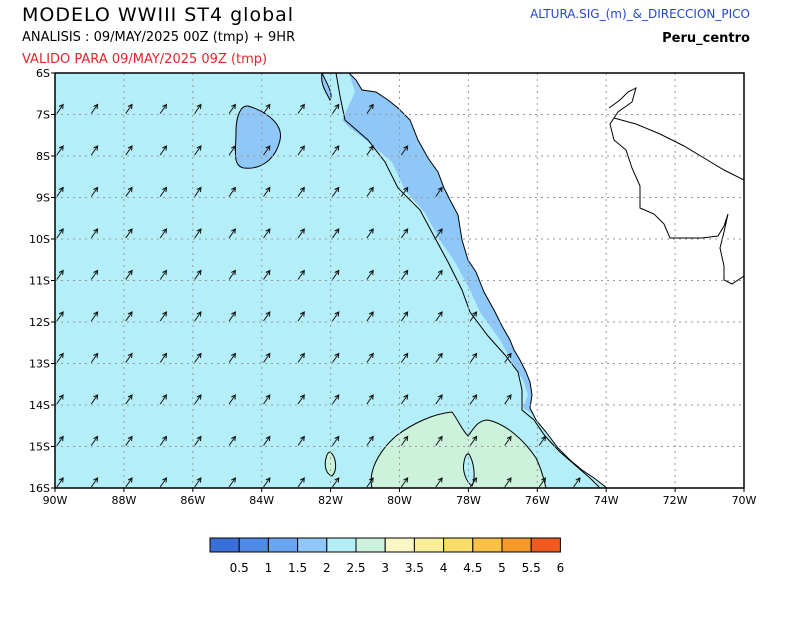  I want to click on colorbar: 0.5 1 1.5 2 2.5 3 3.5 4 4.5 5 5.5 6, so click(387, 556).